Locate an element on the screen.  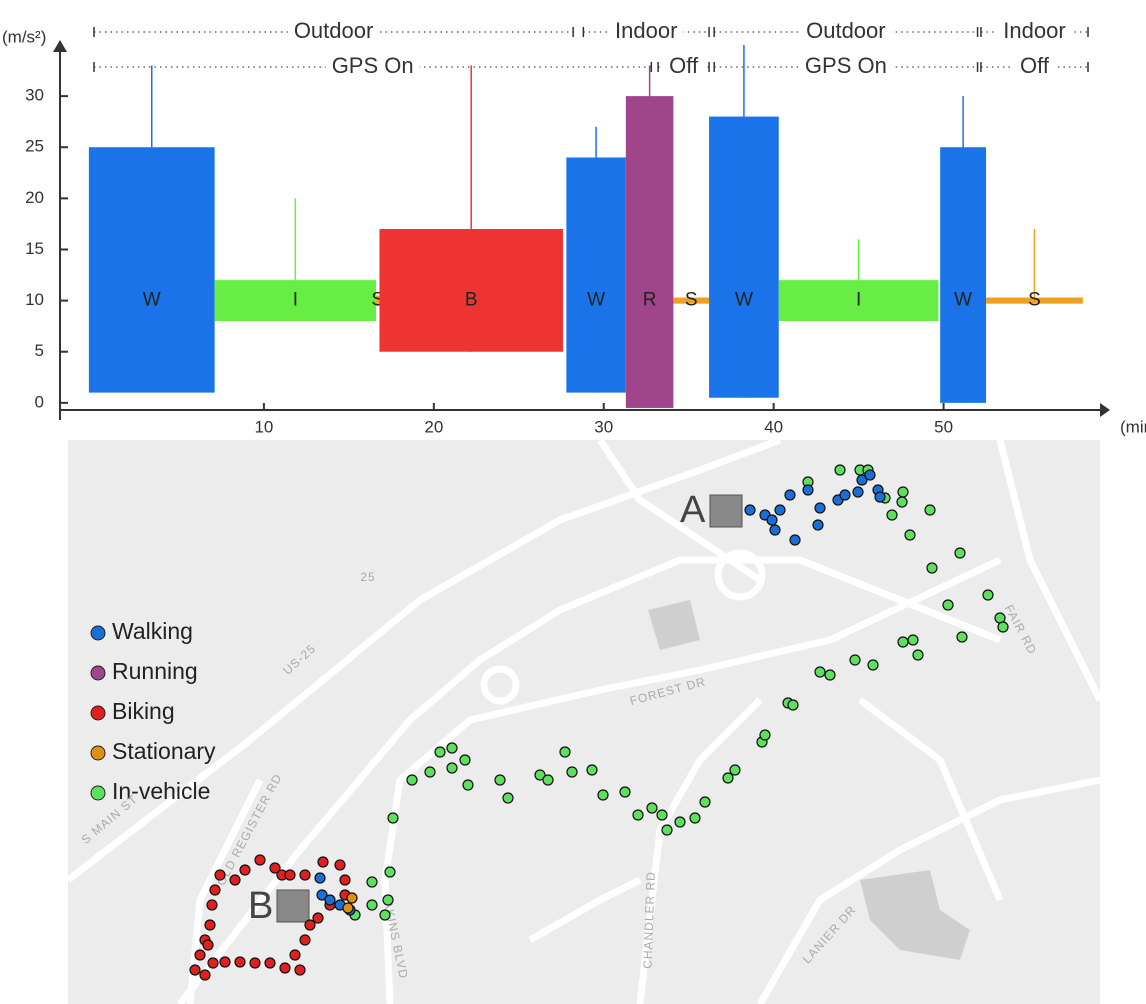
y-tick-label: 25 is located at coordinates (34, 146).